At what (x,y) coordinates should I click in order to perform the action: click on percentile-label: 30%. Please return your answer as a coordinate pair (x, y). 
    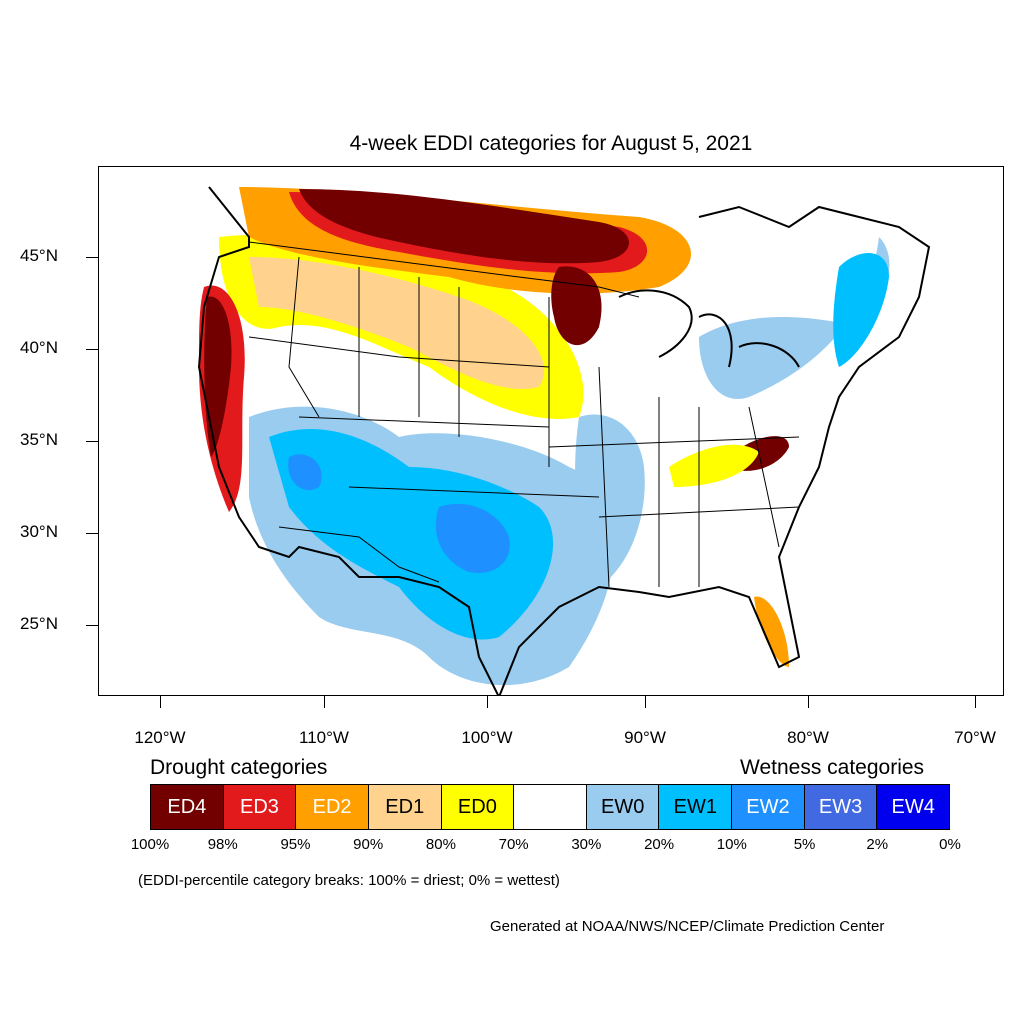
    Looking at the image, I should click on (586, 844).